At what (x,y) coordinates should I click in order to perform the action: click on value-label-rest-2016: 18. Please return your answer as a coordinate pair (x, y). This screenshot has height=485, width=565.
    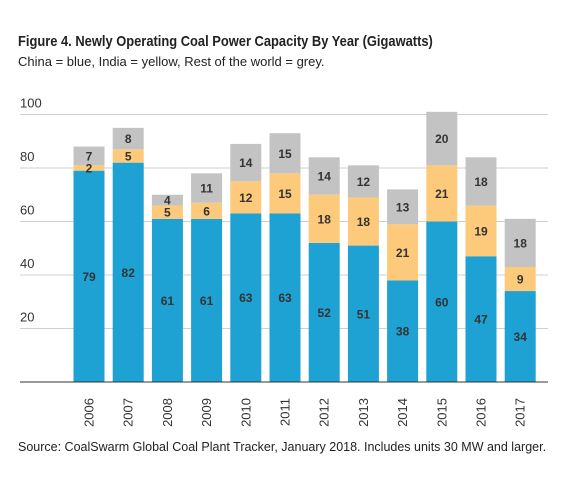
    Looking at the image, I should click on (481, 182).